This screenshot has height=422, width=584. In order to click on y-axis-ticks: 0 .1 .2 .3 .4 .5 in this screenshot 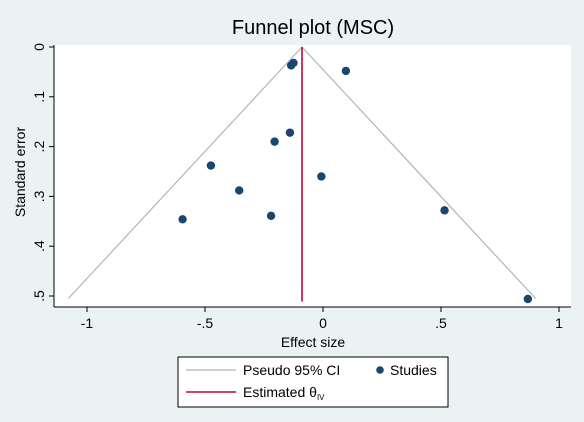, I will do `click(42, 172)`.